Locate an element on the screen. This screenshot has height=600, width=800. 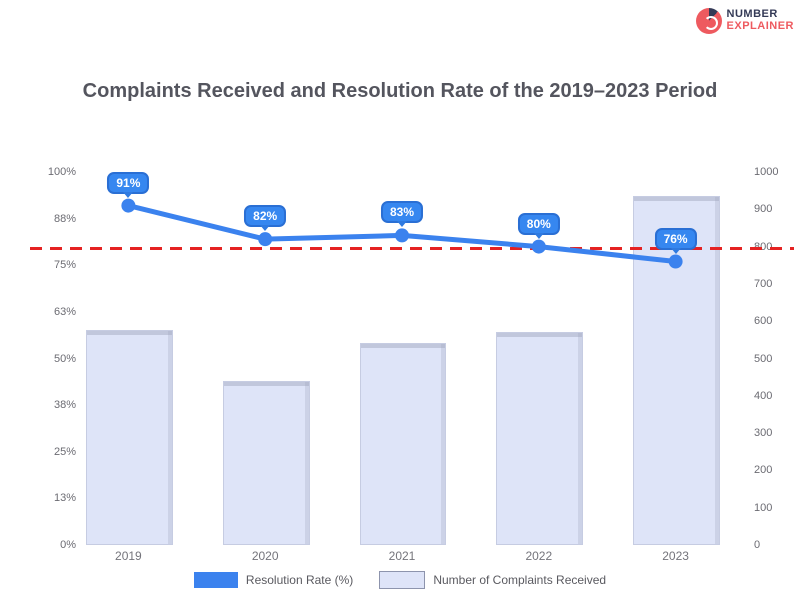
x-axis-label-2019: 2019 is located at coordinates (128, 556).